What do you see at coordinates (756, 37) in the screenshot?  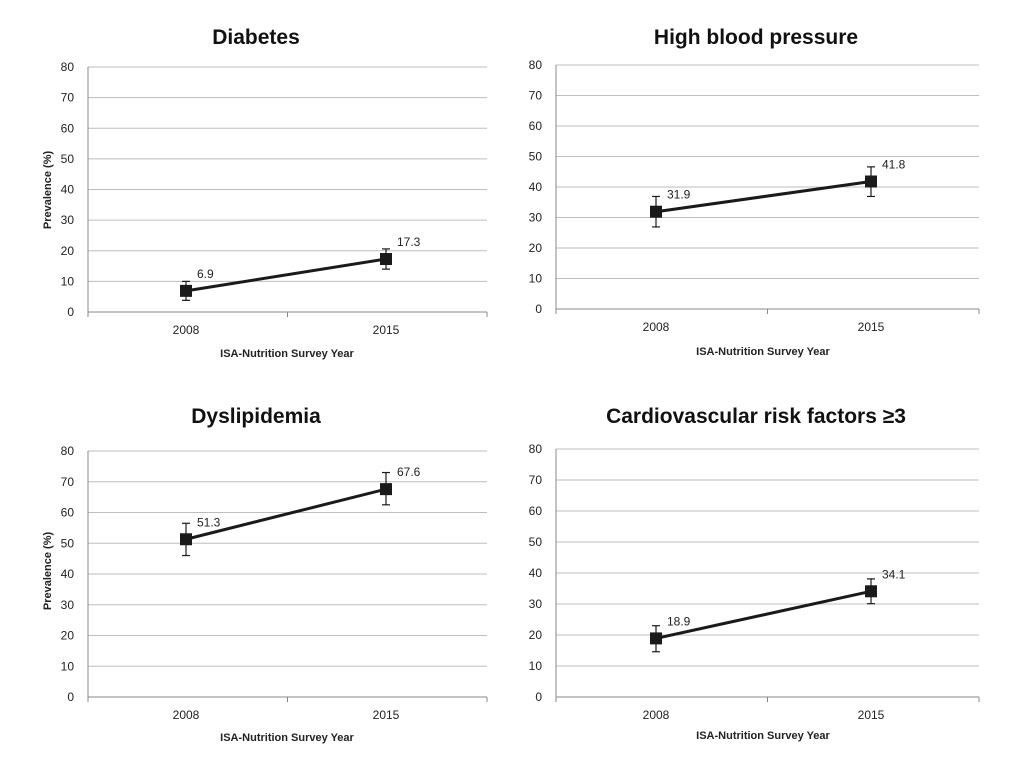 I see `chart-title: High blood pressure` at bounding box center [756, 37].